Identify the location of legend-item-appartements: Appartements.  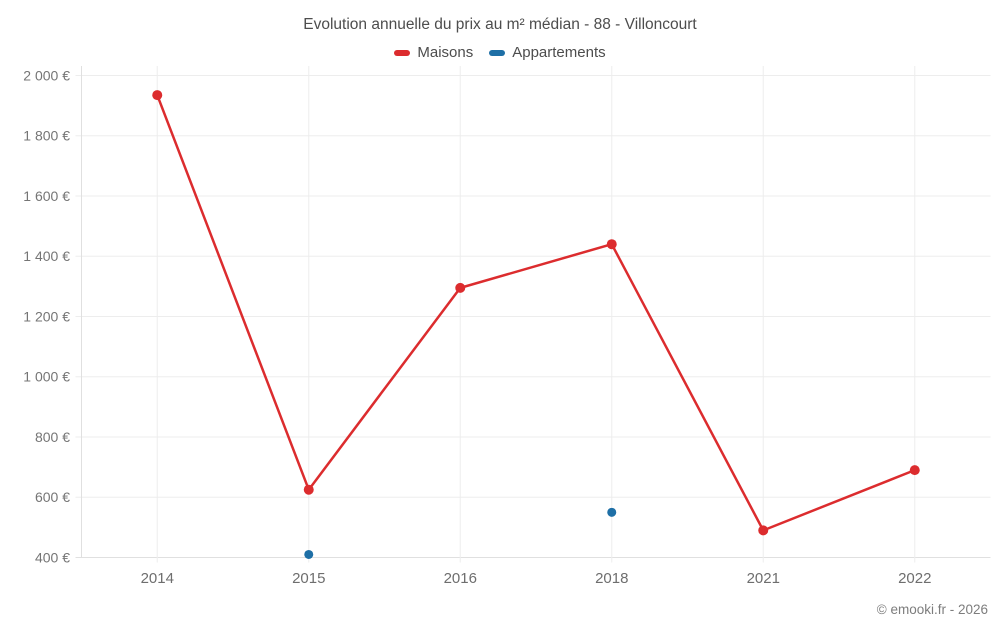
(547, 52).